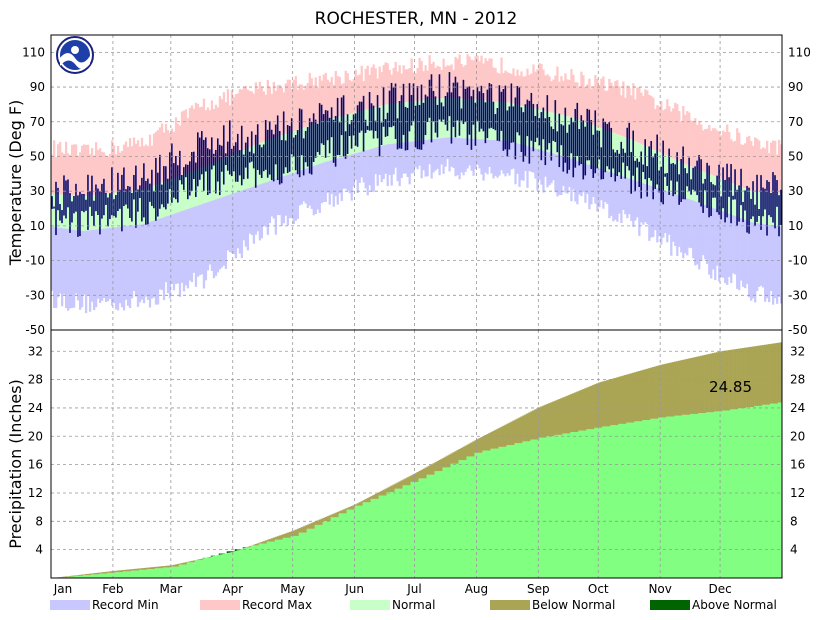  I want to click on temp-tick-label-right: 110, so click(799, 52).